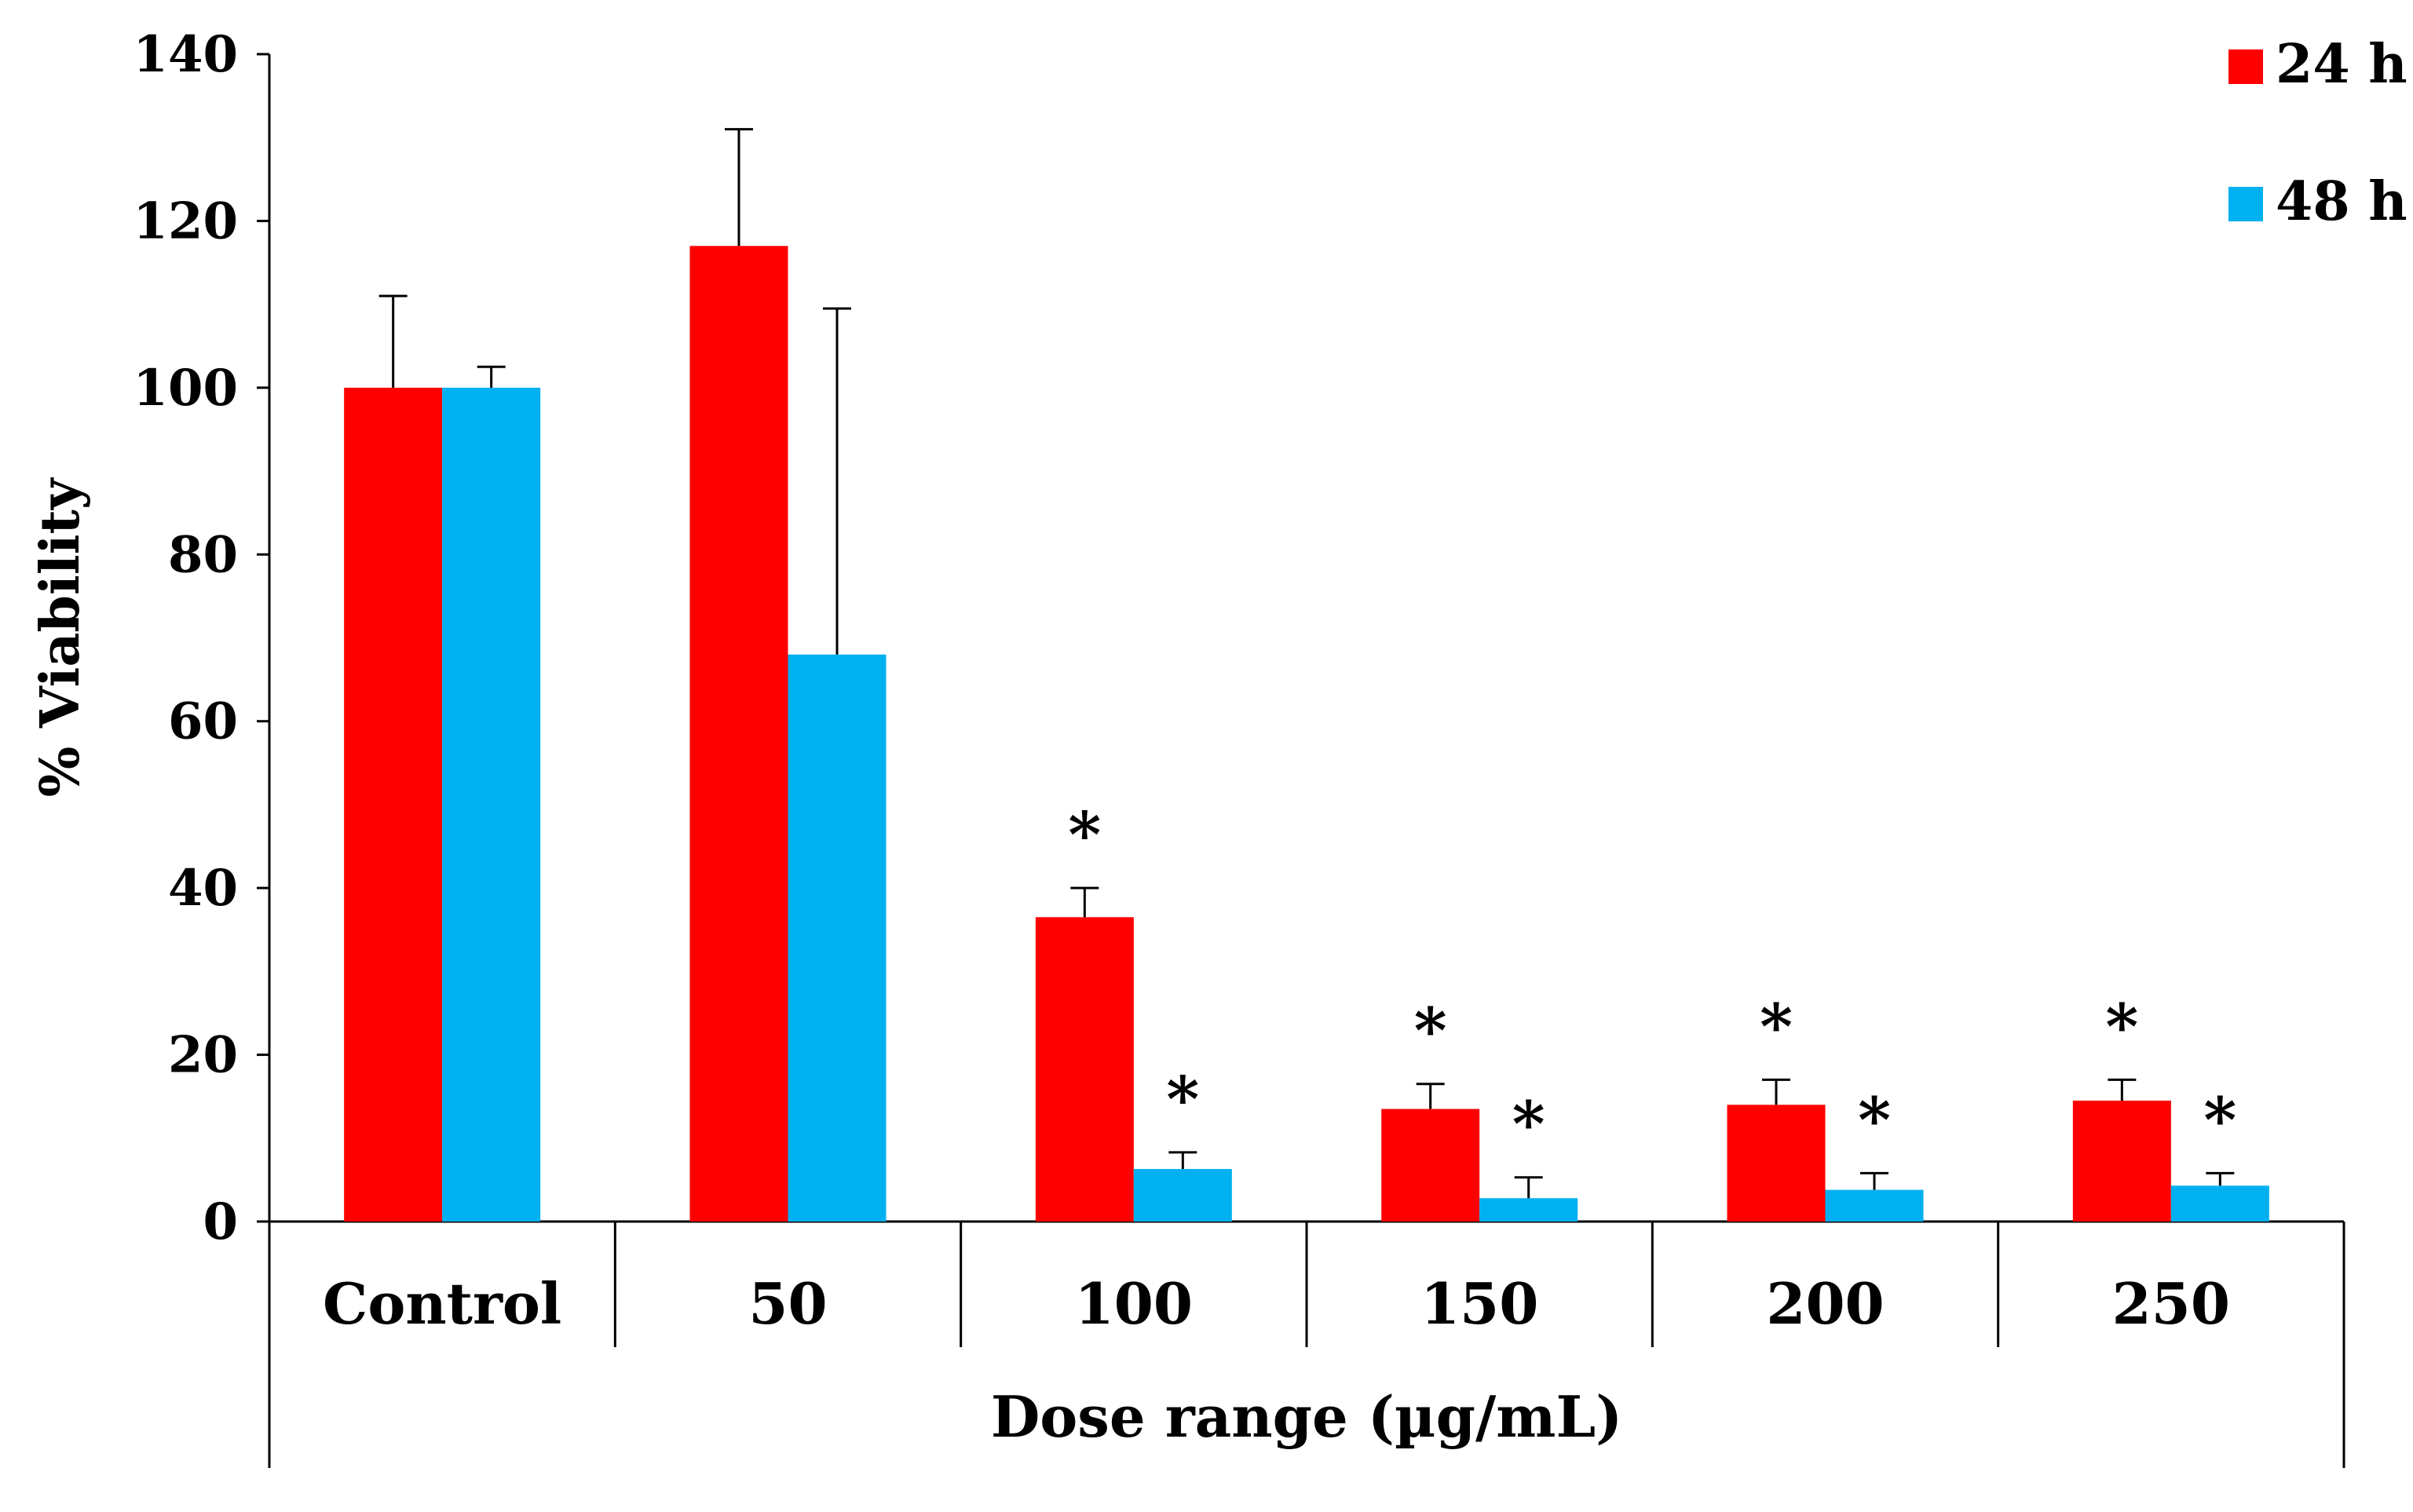 This screenshot has width=2413, height=1512. What do you see at coordinates (393, 804) in the screenshot?
I see `bar-24h-Control` at bounding box center [393, 804].